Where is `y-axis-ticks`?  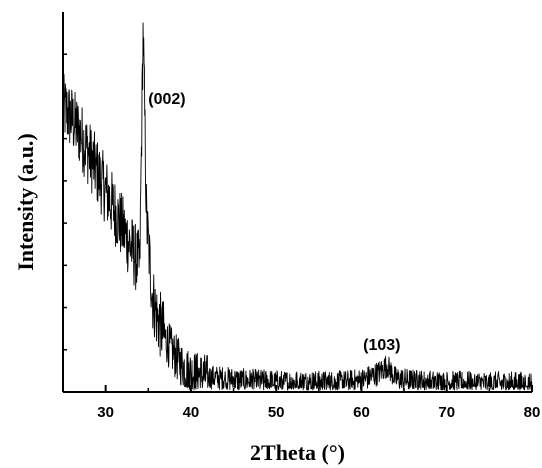 y-axis-ticks is located at coordinates (65, 202).